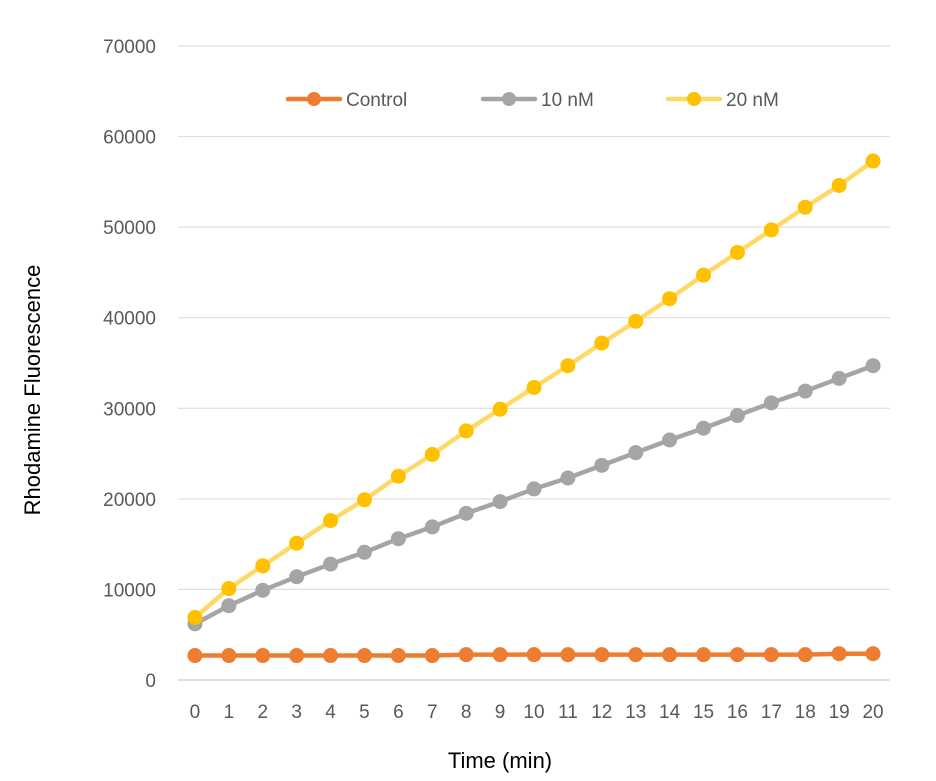 The height and width of the screenshot is (781, 936). I want to click on y-tick-label: 0, so click(150, 681).